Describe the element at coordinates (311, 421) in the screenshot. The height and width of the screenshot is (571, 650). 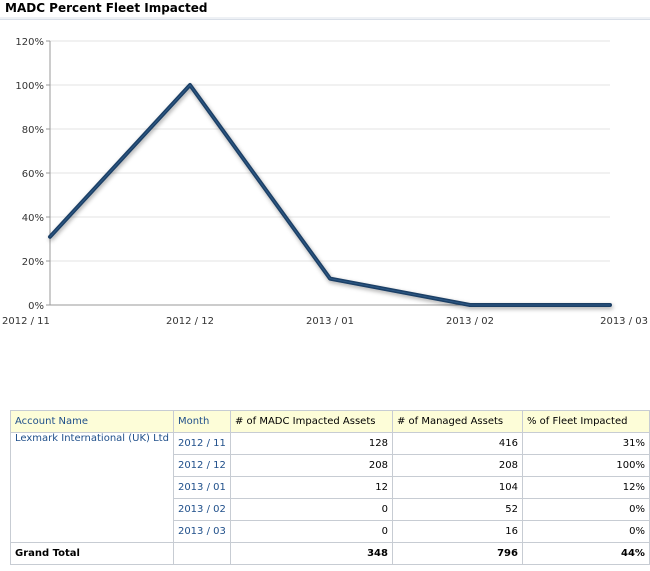
I see `header-impacted-assets: # of MADC Impacted Assets` at that location.